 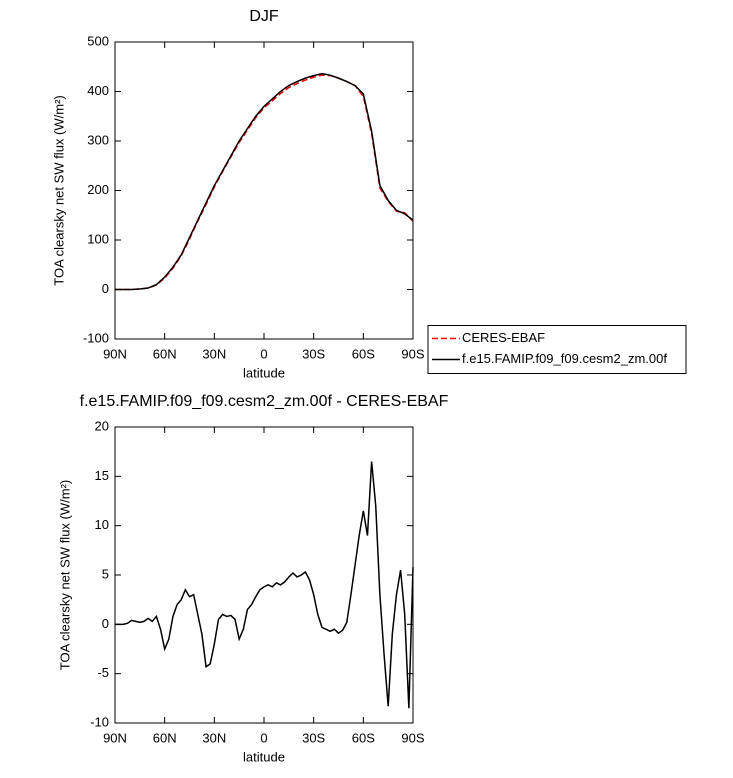 What do you see at coordinates (102, 425) in the screenshot?
I see `y-tick-label: 20` at bounding box center [102, 425].